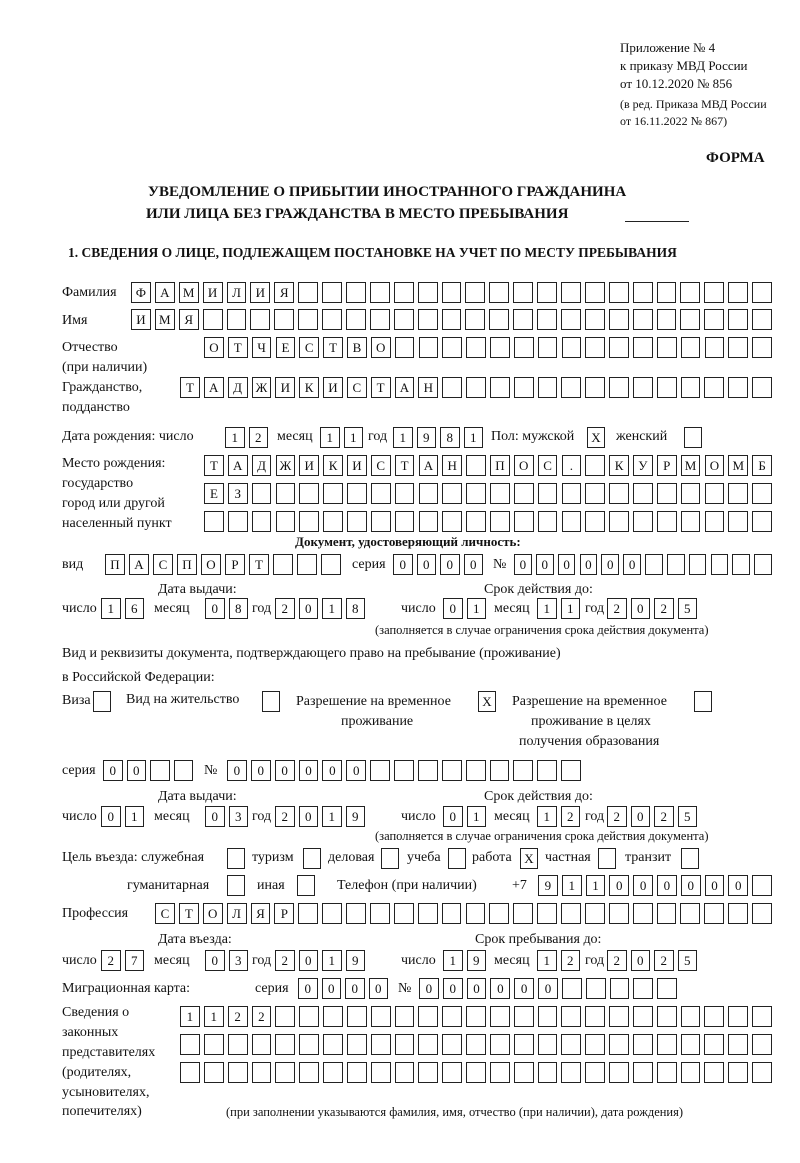 The height and width of the screenshot is (1163, 800). Describe the element at coordinates (692, 858) in the screenshot. I see `purpose-transit-checkbox` at that location.